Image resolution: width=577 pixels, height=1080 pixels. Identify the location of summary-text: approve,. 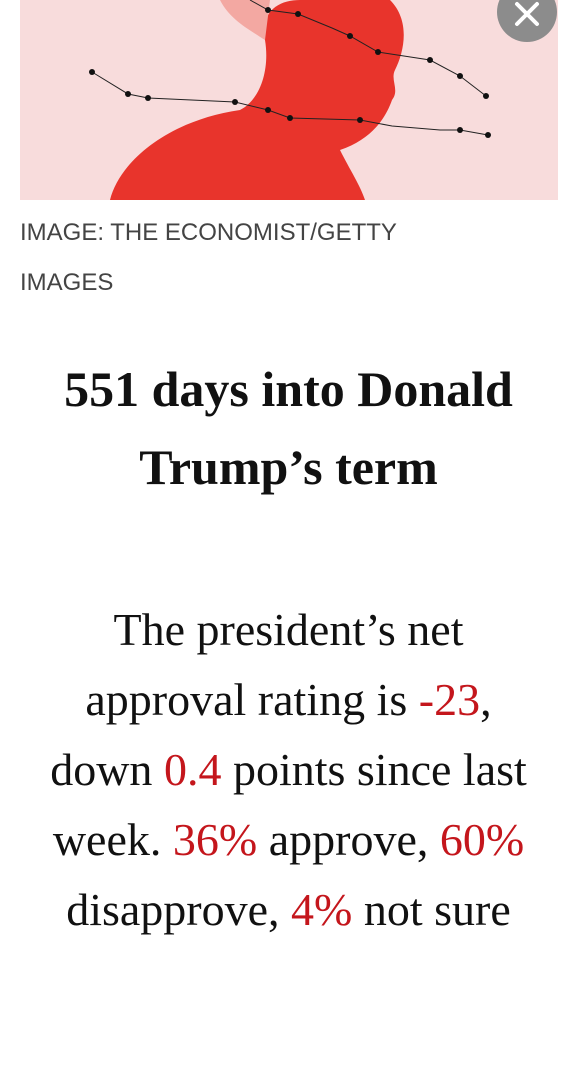
(348, 839).